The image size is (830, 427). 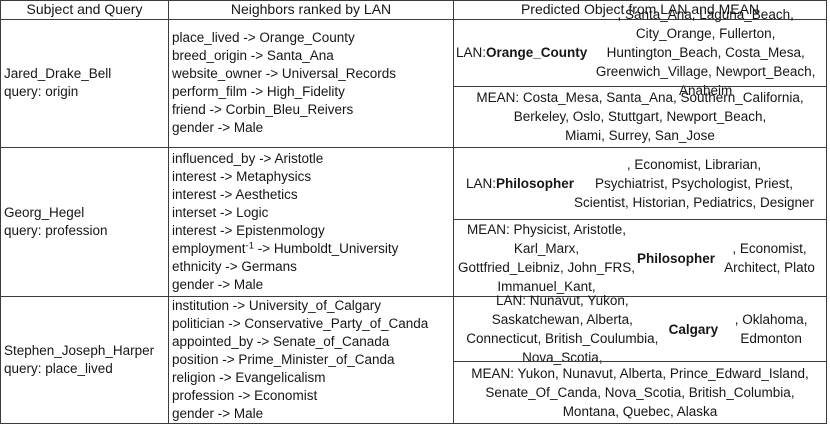 I want to click on subject-cell: Georg_Hegel query: profession, so click(x=84, y=222).